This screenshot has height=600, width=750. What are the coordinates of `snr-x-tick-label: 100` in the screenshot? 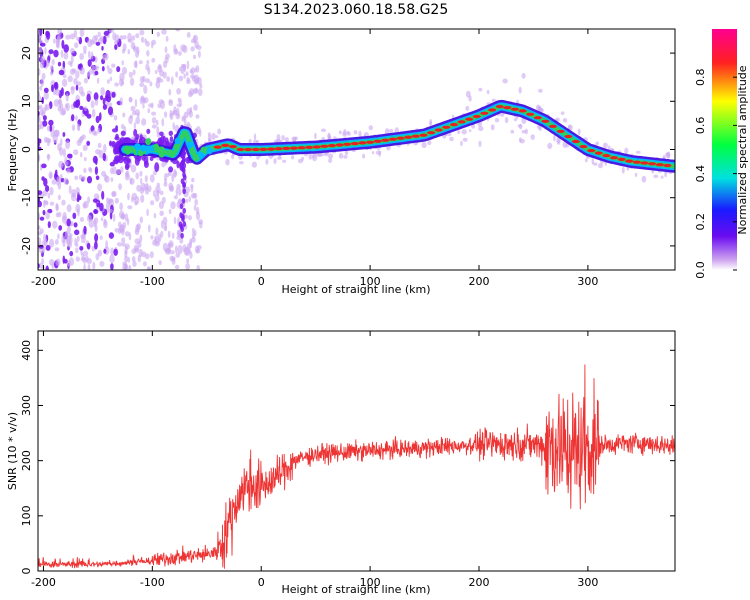 It's located at (370, 582).